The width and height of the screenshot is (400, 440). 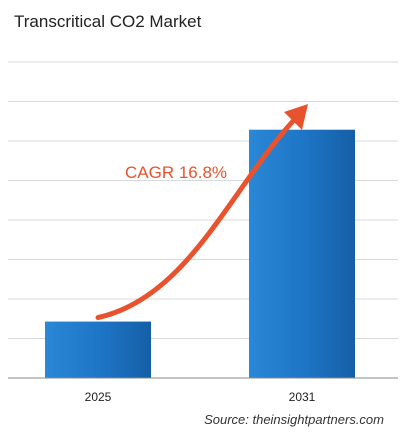 I want to click on source-label: Source: theinsightpartners.com, so click(x=294, y=419).